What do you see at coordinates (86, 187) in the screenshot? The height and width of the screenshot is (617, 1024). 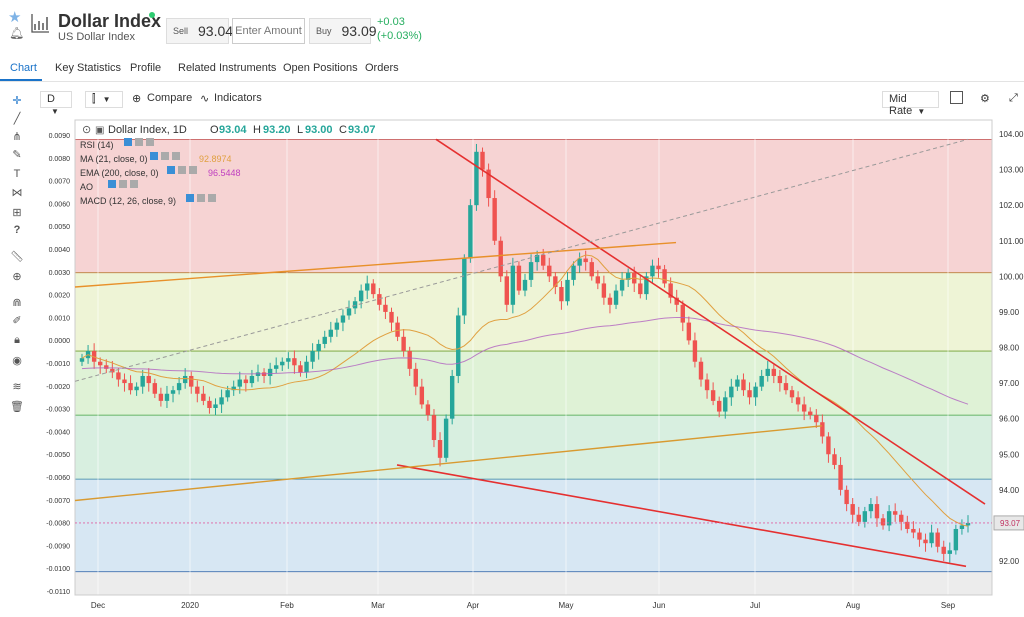 I see `study-ao: AO` at bounding box center [86, 187].